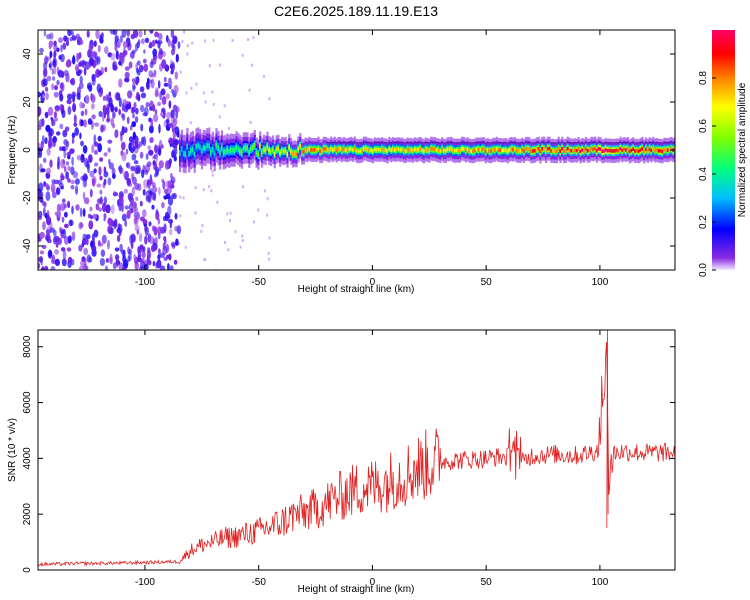 The width and height of the screenshot is (750, 600). What do you see at coordinates (742, 149) in the screenshot?
I see `colorbar-label: Normalized spectral amplitude` at bounding box center [742, 149].